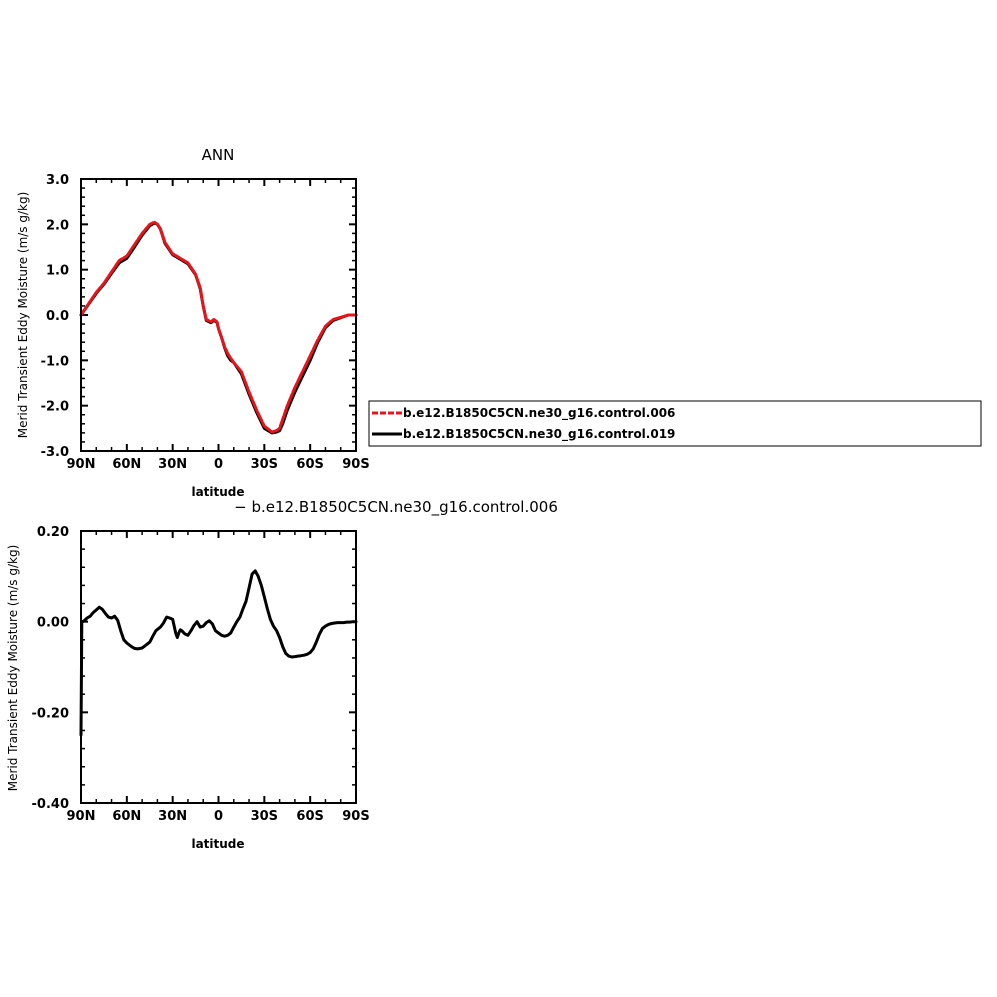  I want to click on bottom-y-axis-label: Merid Transient Eddy Moisture (m/s g/kg), so click(13, 668).